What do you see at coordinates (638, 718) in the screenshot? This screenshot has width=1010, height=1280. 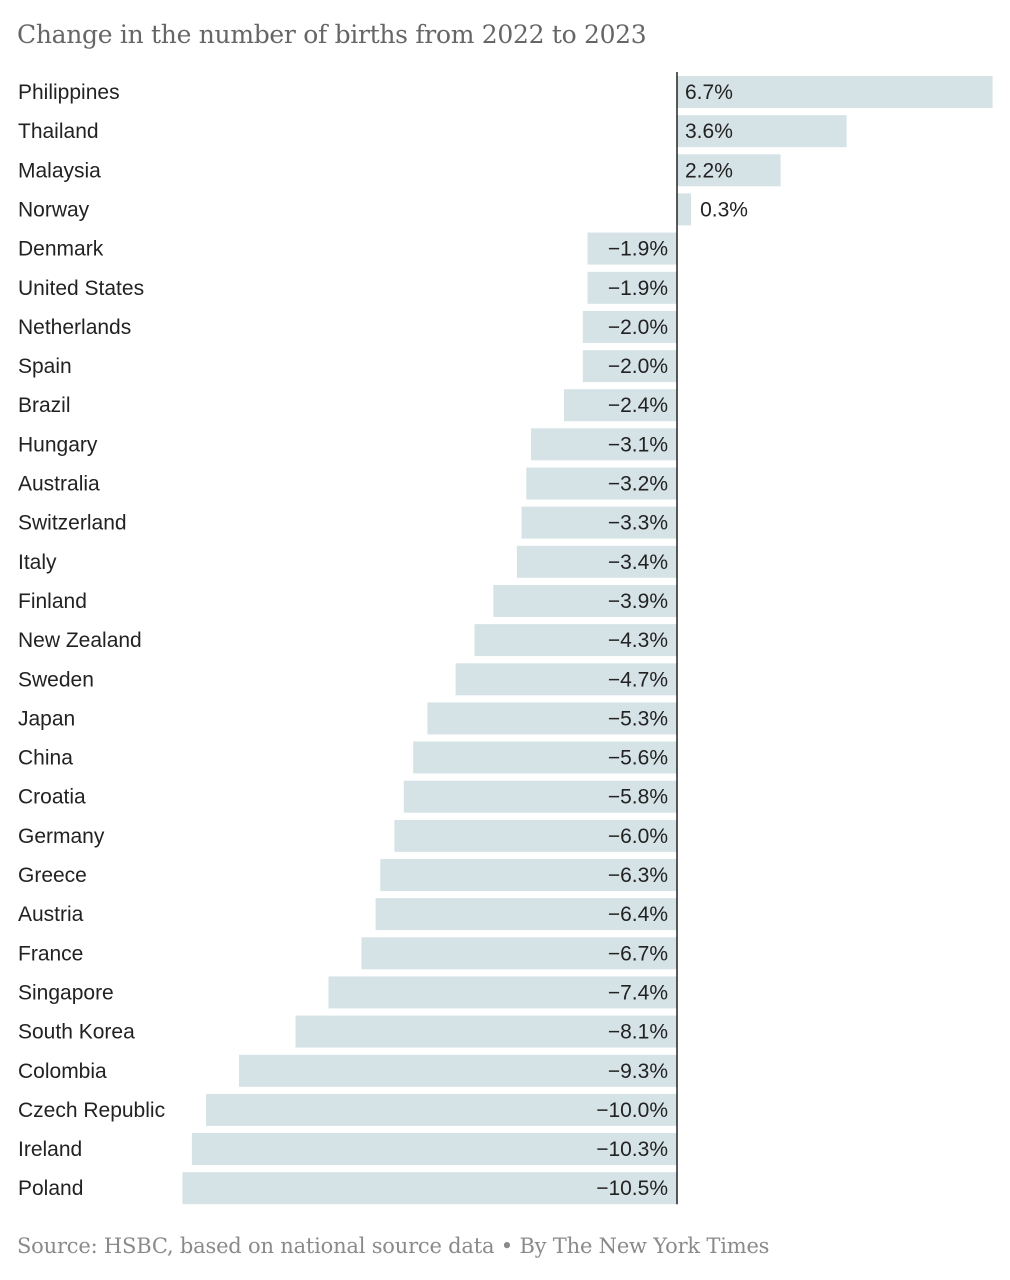 I see `value-label-japan: −5.3%` at bounding box center [638, 718].